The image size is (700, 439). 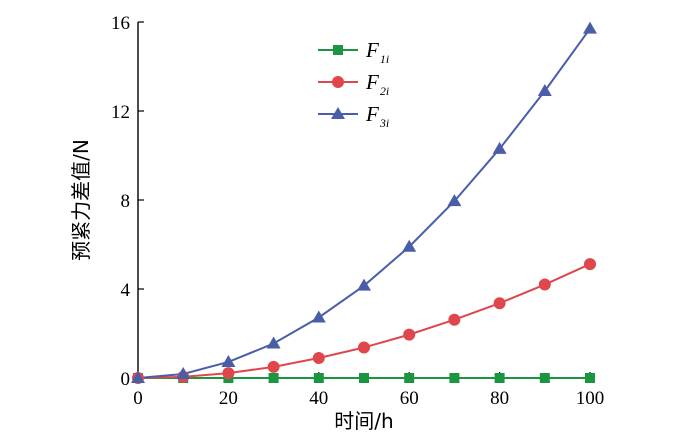 What do you see at coordinates (353, 84) in the screenshot?
I see `legend: F1i F2i F3i` at bounding box center [353, 84].